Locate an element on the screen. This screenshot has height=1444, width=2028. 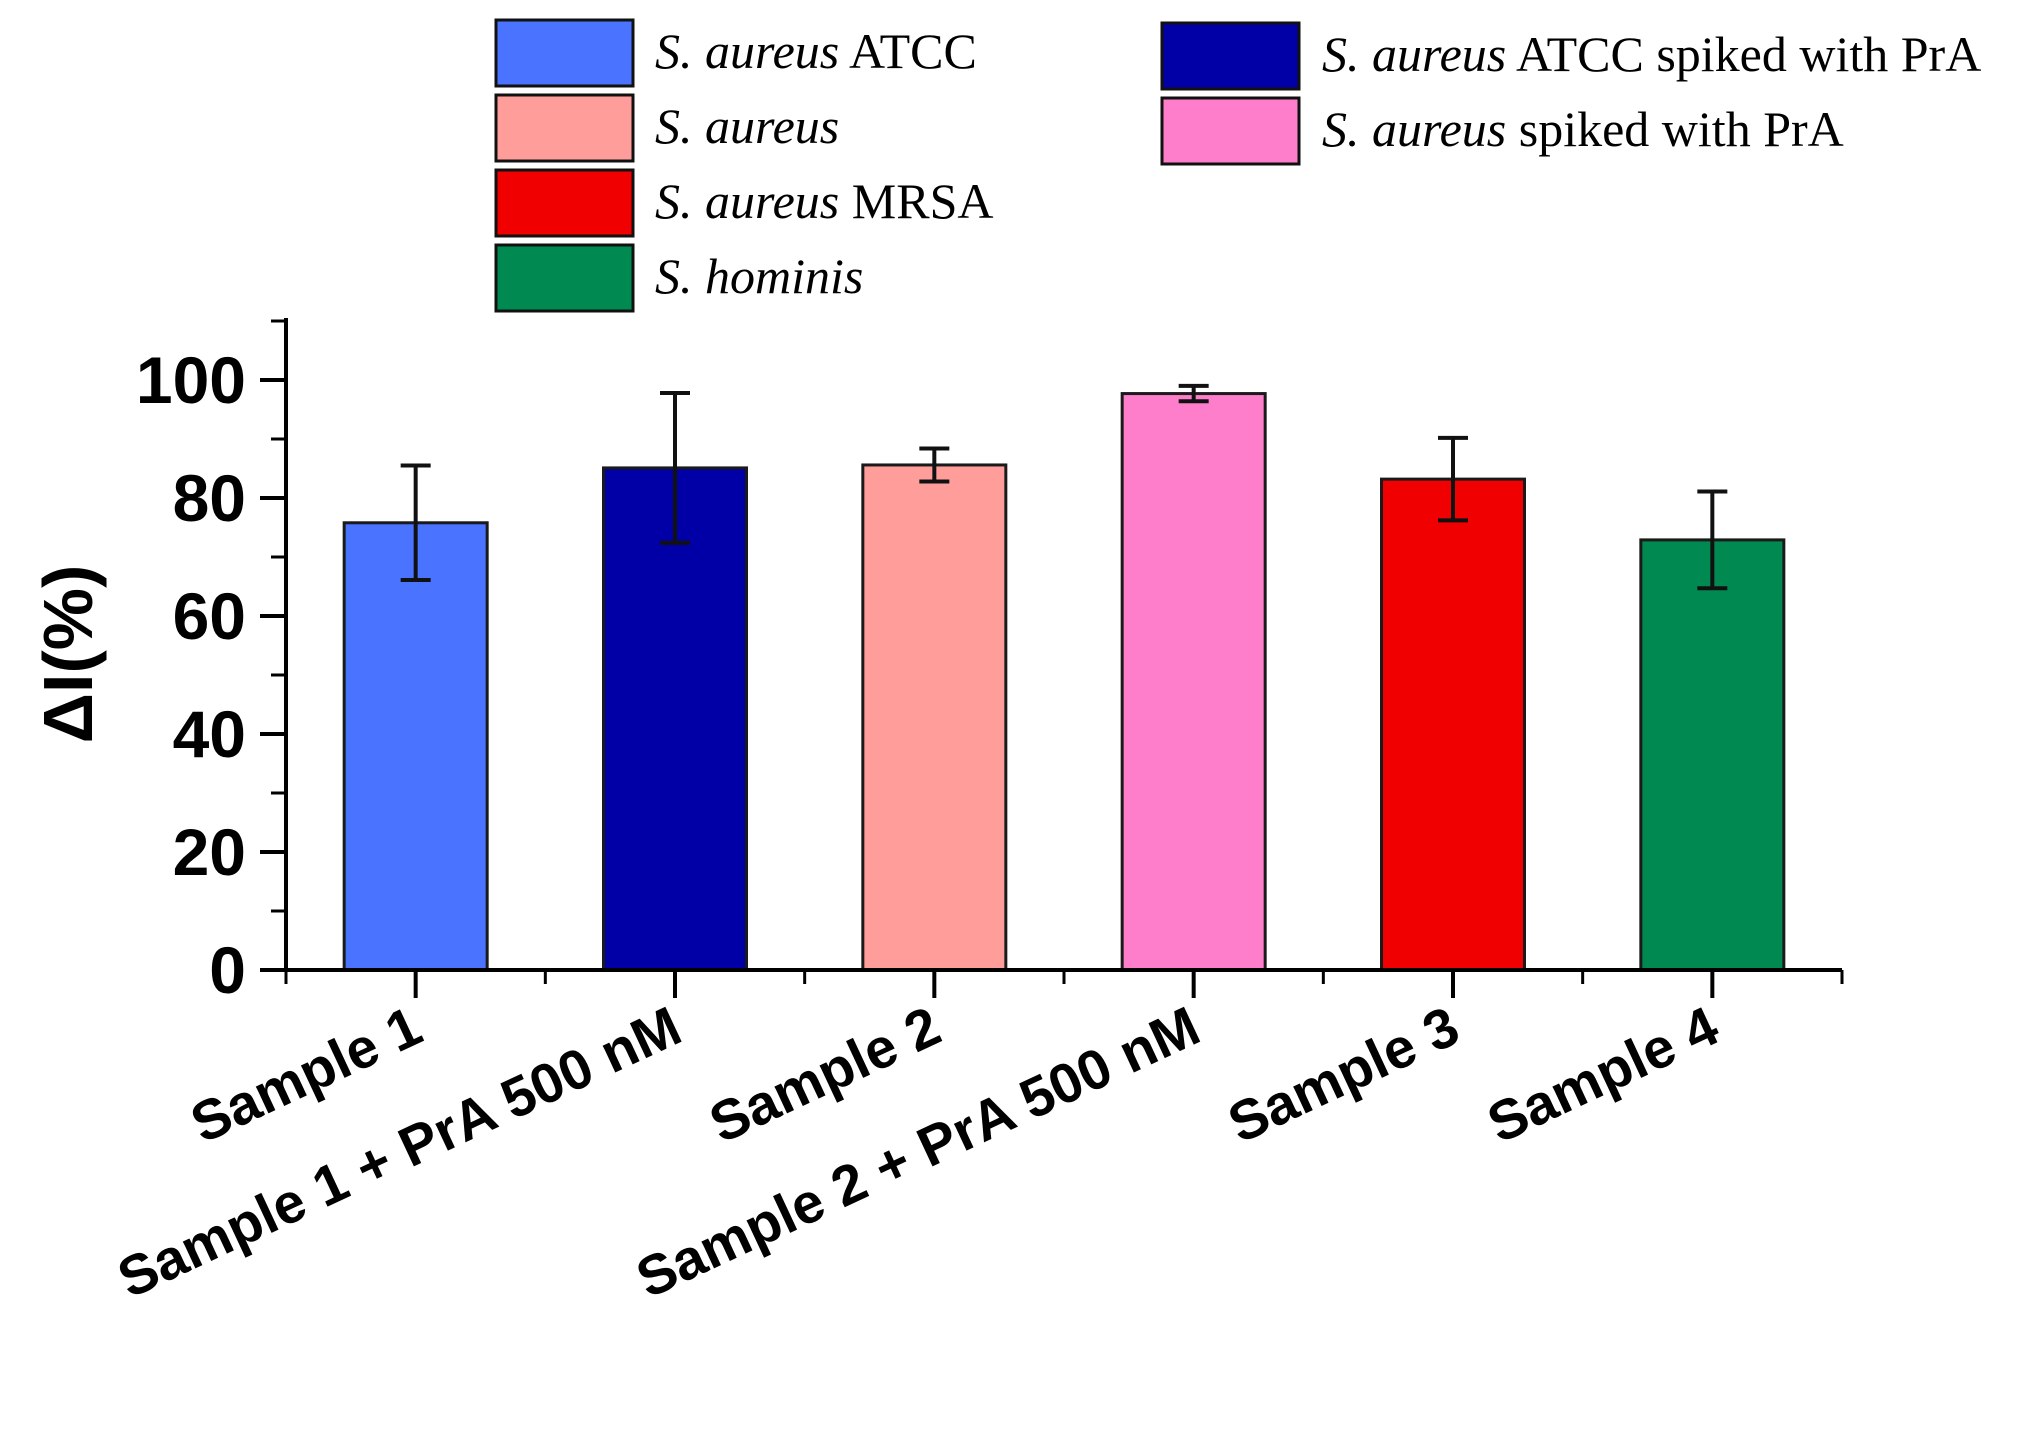
legend-label: S. aureus spiked with PrA is located at coordinates (1583, 129).